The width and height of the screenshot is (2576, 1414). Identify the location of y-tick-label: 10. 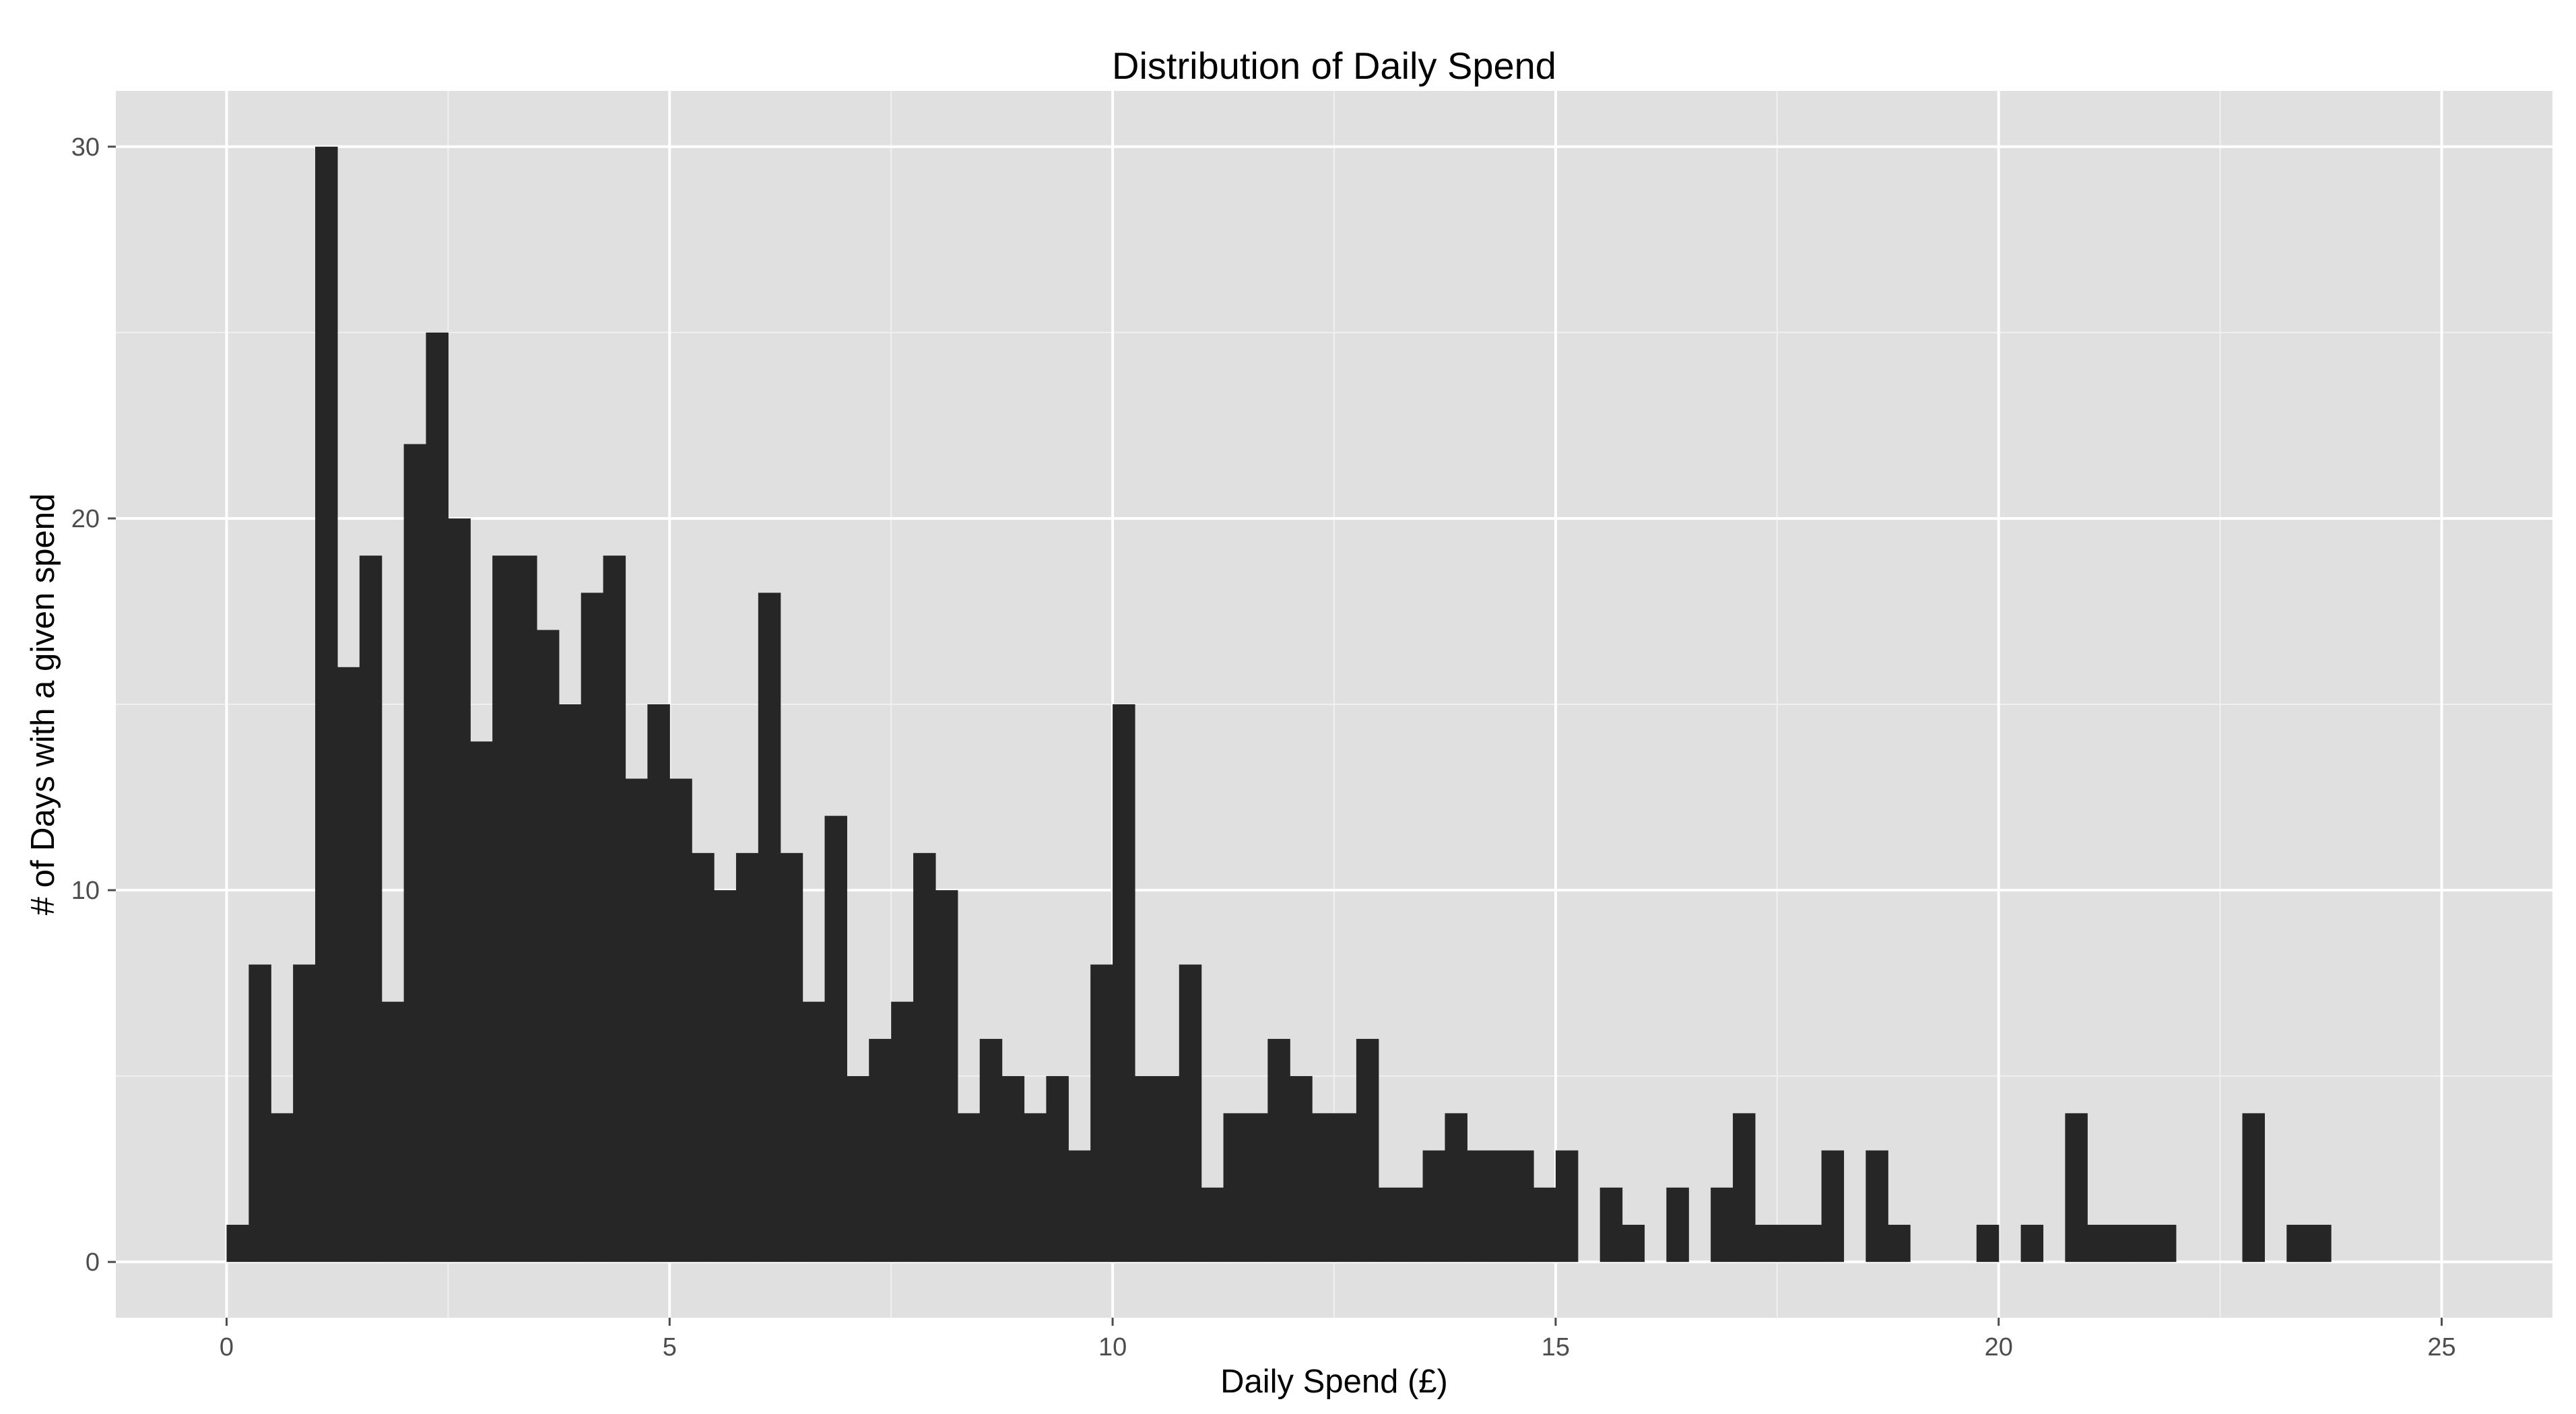
(85, 891).